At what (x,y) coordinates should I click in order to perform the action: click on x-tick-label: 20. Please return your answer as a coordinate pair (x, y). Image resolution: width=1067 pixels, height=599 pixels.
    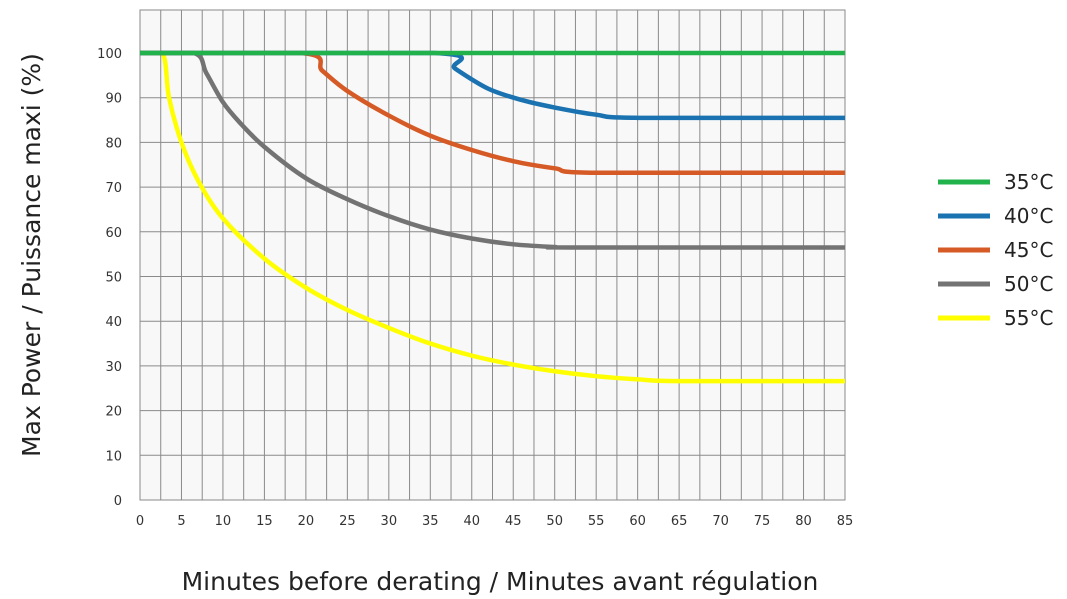
    Looking at the image, I should click on (306, 521).